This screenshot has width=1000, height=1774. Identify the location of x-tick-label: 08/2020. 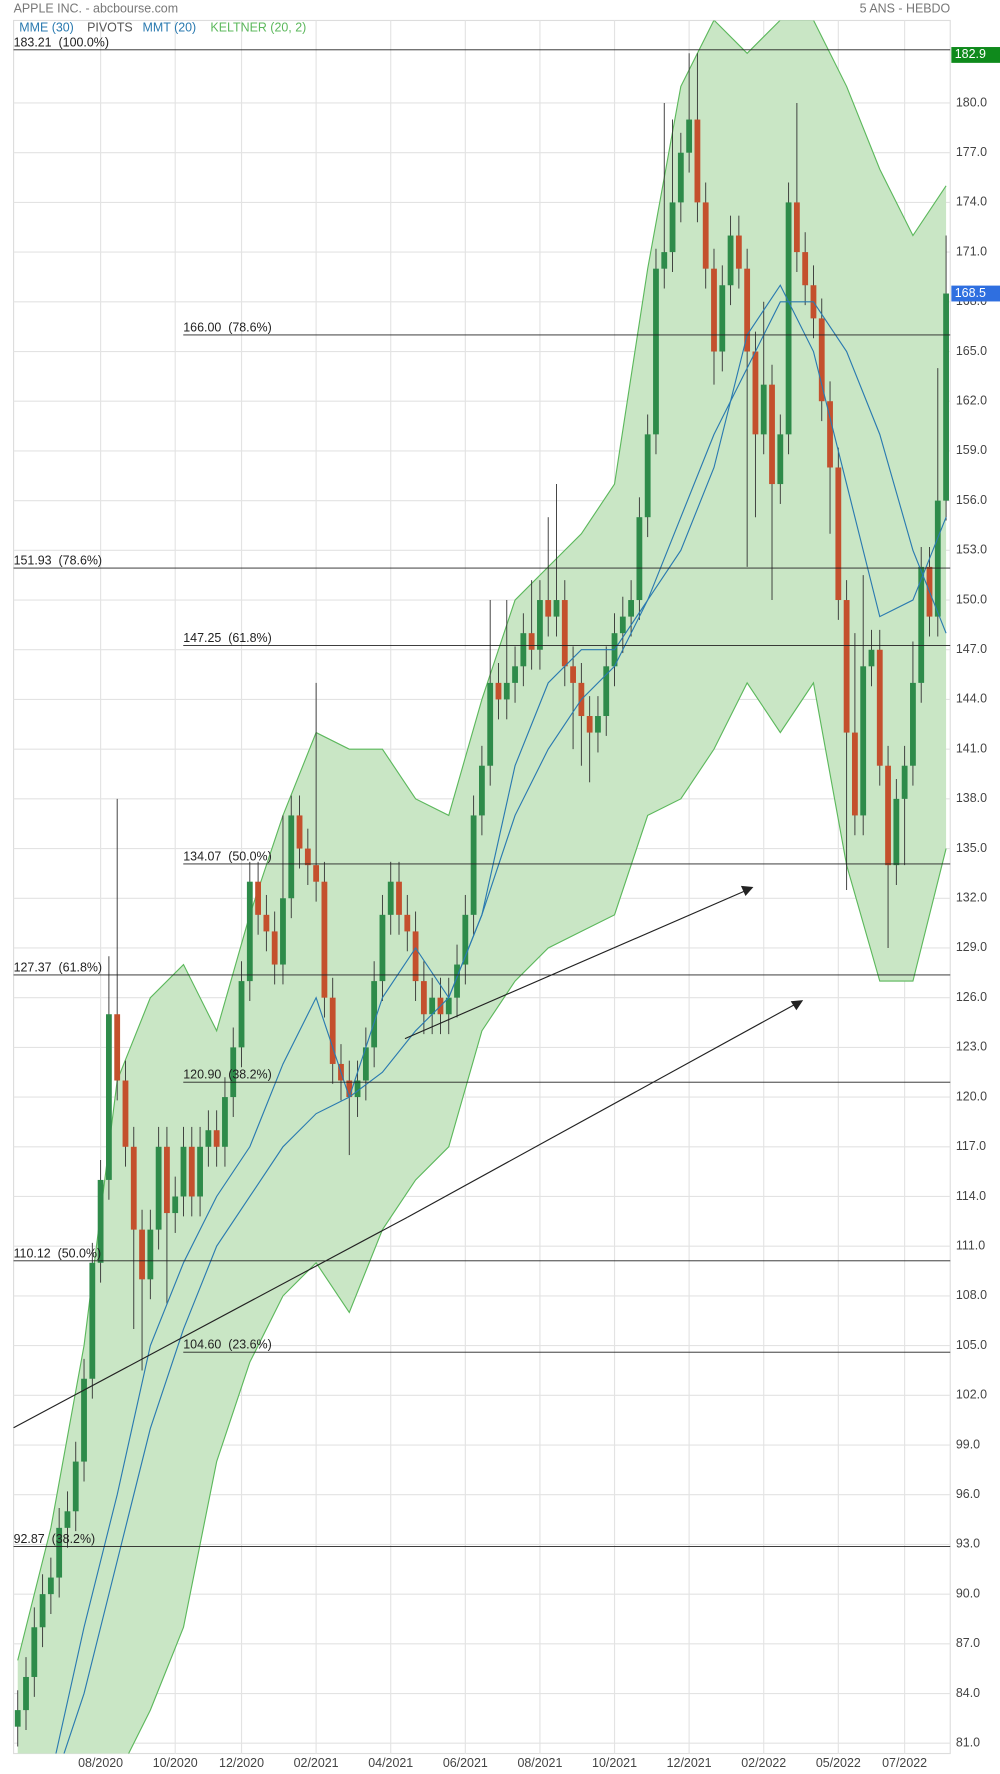
(100, 1763).